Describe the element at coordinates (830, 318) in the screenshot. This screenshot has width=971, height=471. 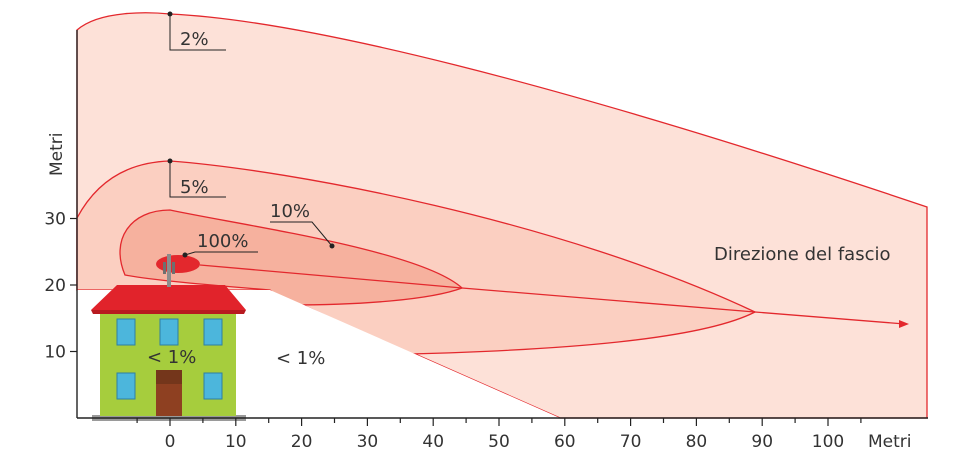
I see `beam-direction-arrow-line` at that location.